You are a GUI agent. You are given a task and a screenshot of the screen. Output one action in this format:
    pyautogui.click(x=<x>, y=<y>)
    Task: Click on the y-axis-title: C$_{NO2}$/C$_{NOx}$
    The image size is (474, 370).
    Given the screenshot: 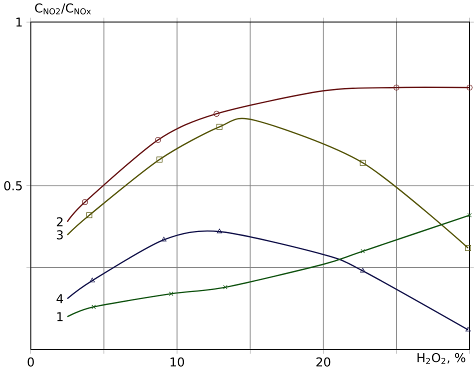 What is the action you would take?
    pyautogui.click(x=63, y=8)
    